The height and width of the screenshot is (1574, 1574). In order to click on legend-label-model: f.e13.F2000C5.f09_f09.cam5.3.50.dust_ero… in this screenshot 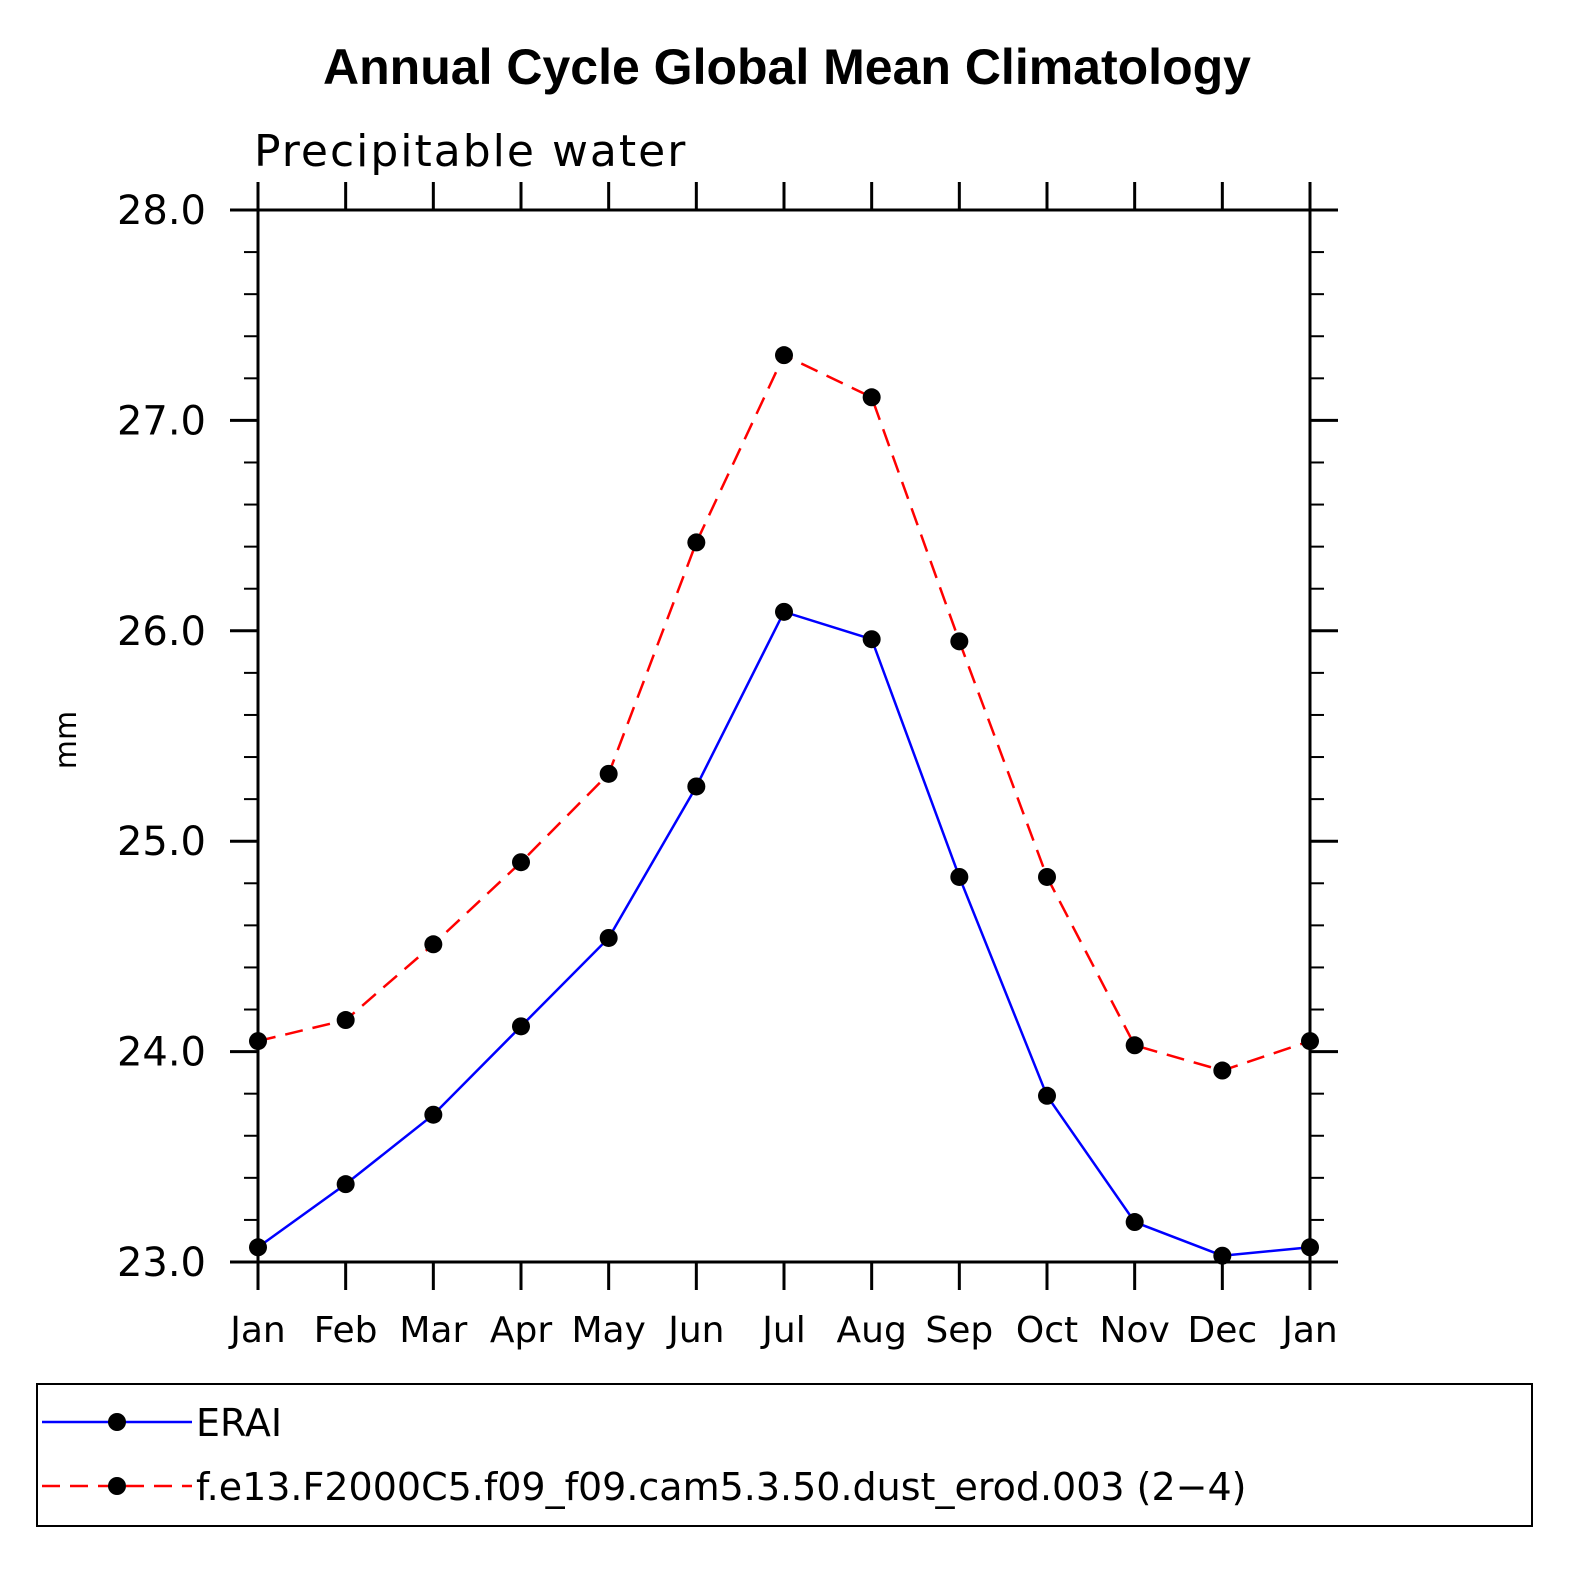, I will do `click(721, 1487)`.